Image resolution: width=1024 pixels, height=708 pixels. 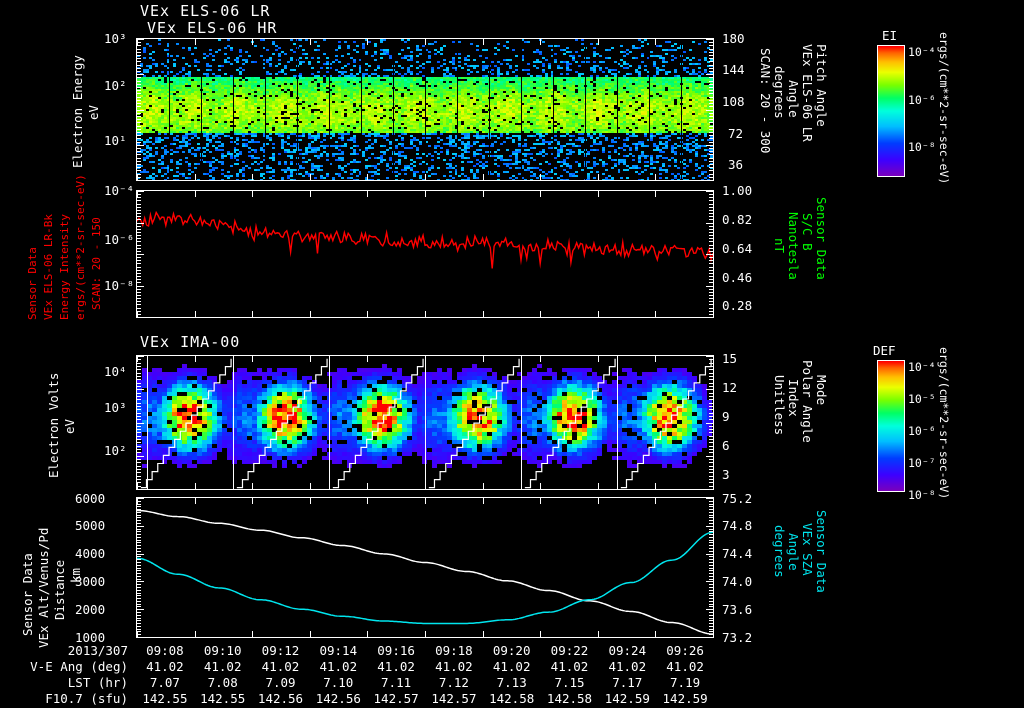 I want to click on panel1-ylabel-units: eV, so click(x=93, y=112).